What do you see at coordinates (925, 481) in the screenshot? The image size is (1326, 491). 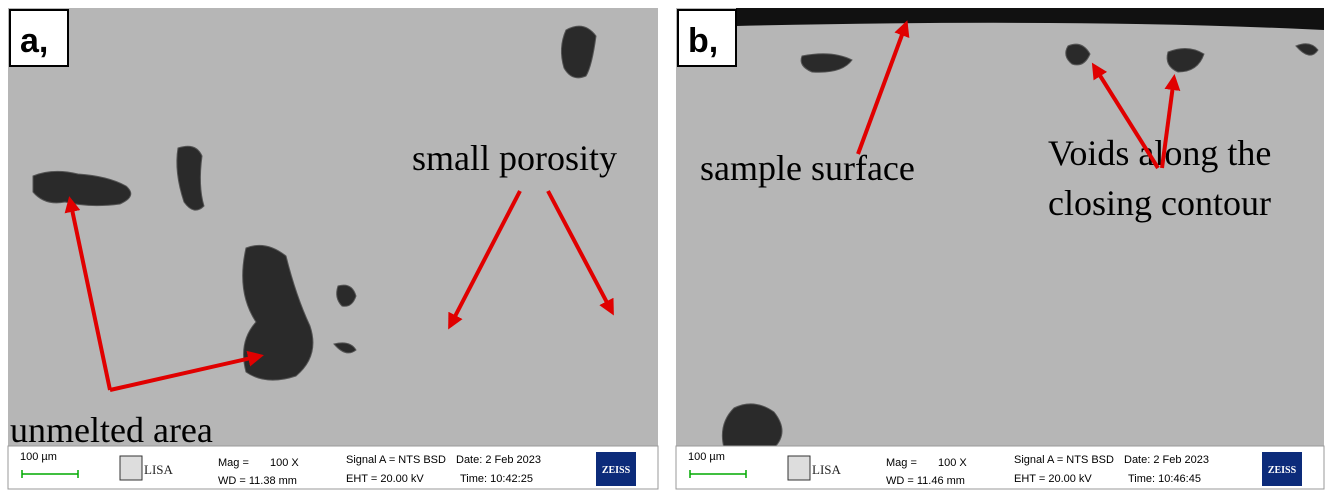 I see `wd: WD = 11.46 mm` at bounding box center [925, 481].